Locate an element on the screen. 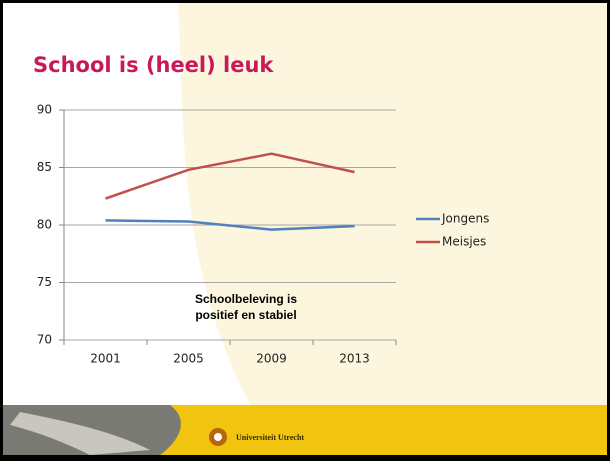  annotation: positief en stabiel is located at coordinates (245, 315).